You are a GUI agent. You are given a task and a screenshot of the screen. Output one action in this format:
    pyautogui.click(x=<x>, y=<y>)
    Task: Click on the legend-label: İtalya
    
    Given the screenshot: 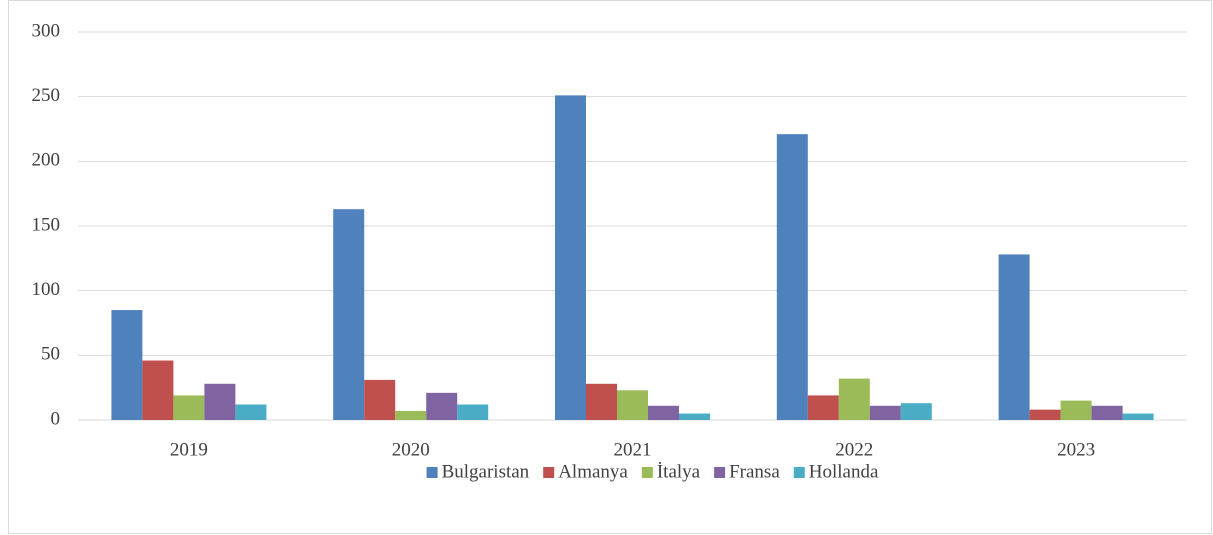 What is the action you would take?
    pyautogui.click(x=679, y=471)
    